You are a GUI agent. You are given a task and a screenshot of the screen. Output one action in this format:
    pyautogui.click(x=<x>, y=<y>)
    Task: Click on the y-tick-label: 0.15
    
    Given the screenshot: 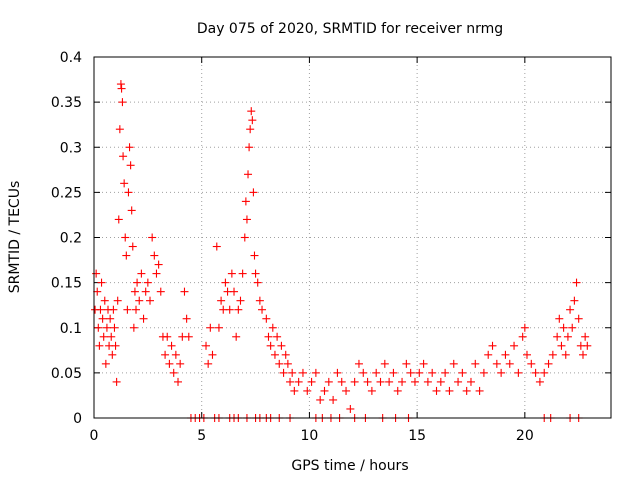 What is the action you would take?
    pyautogui.click(x=66, y=284)
    